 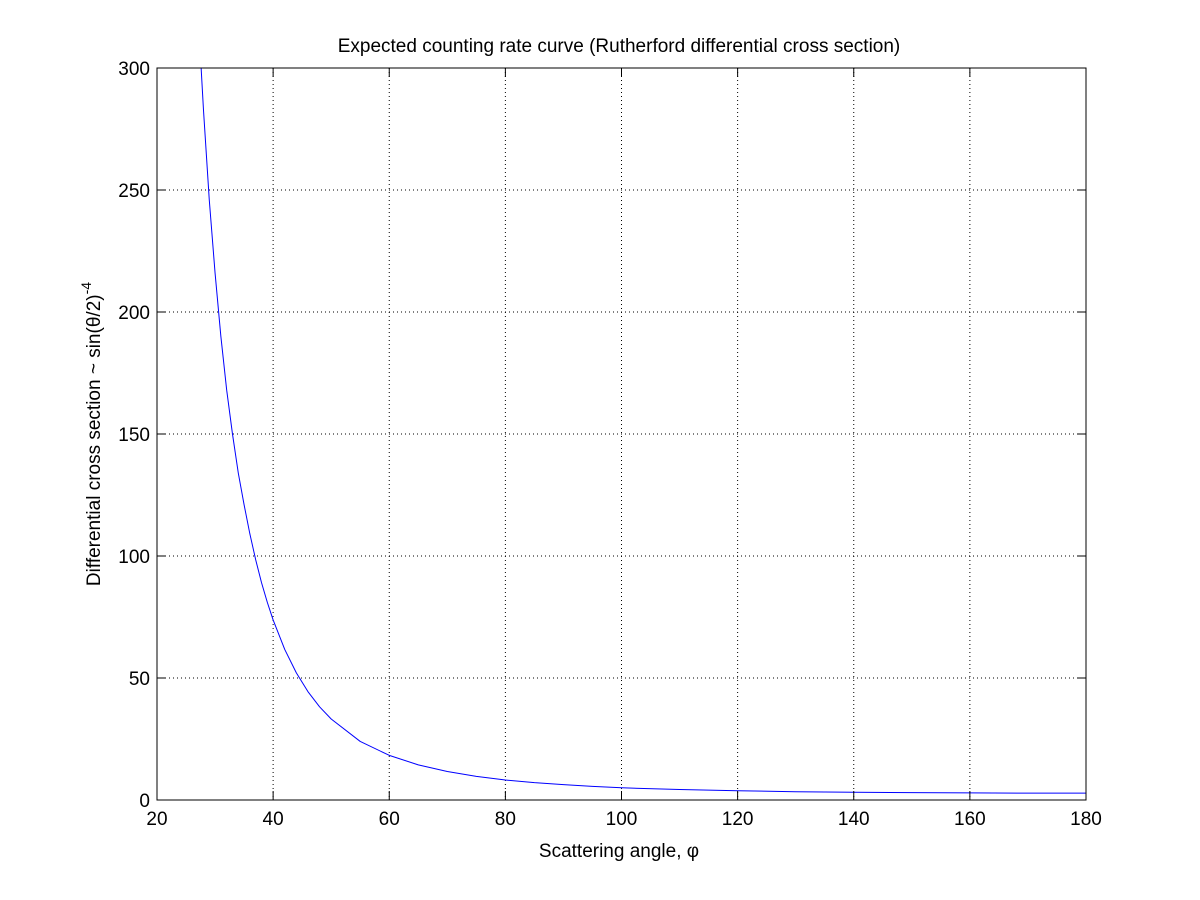 I want to click on y-axis-label-symbol: θ, so click(x=94, y=322).